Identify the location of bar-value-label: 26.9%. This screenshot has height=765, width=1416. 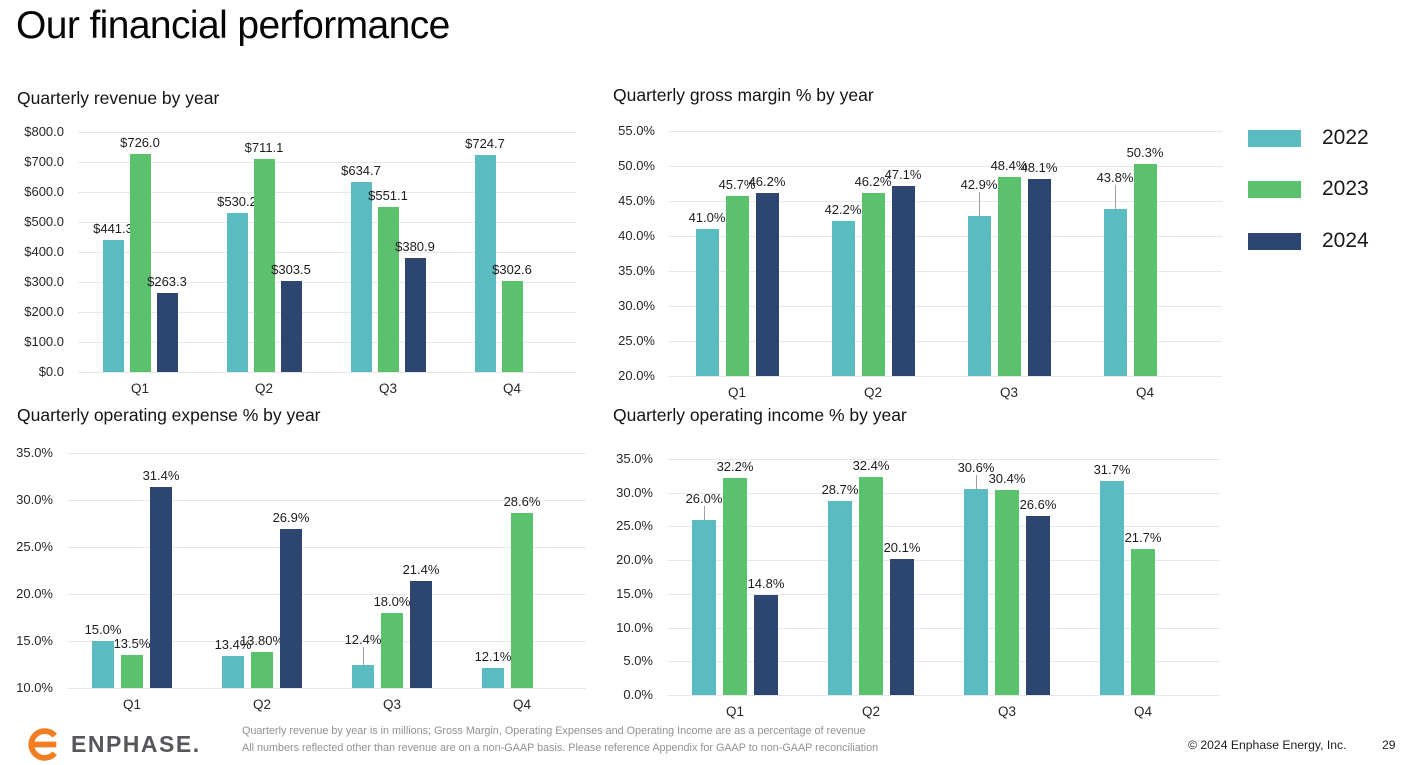
(291, 517).